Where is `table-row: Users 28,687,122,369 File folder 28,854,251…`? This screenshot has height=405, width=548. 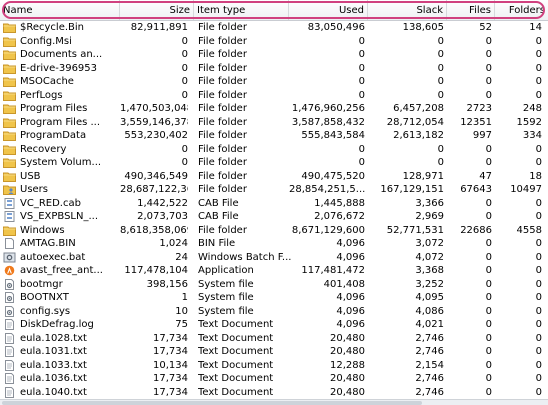
table-row: Users 28,687,122,369 File folder 28,854,251… is located at coordinates (274, 189).